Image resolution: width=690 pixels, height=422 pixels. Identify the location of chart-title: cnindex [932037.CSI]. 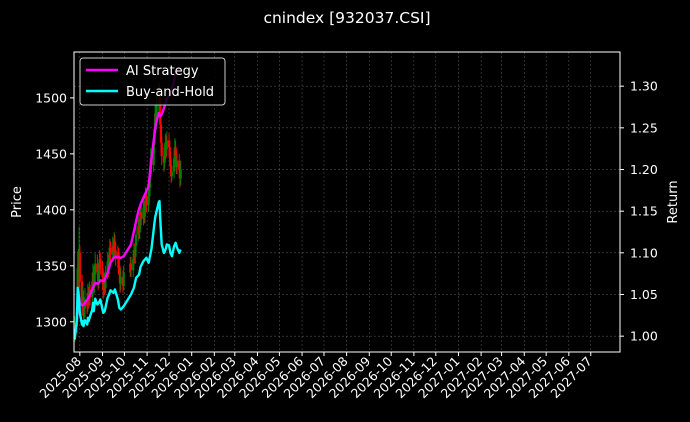
(346, 18).